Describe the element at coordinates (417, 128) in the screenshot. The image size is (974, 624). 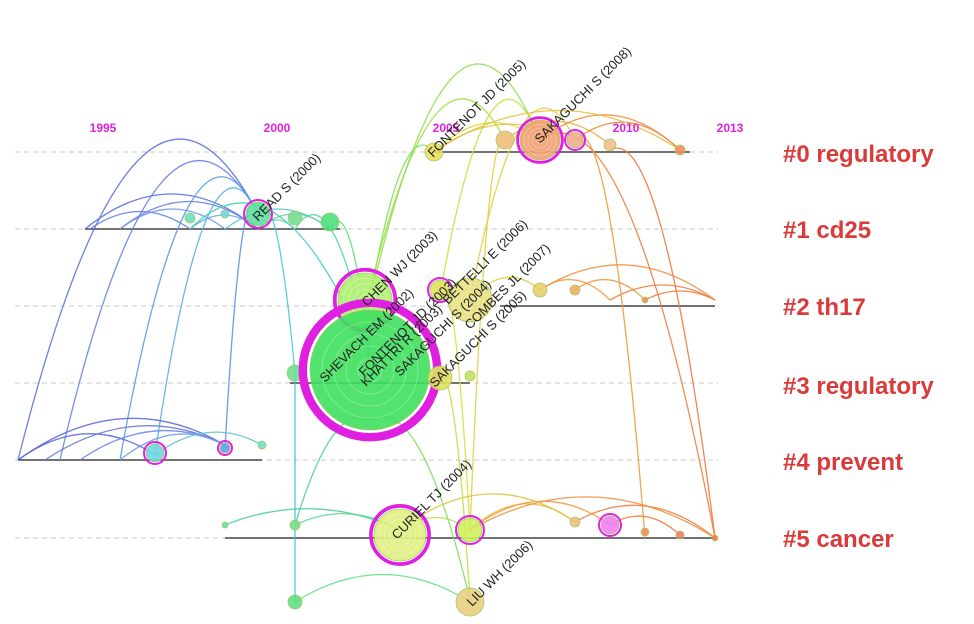
I see `year-axis: 1995 2000 2005 2010 2013` at that location.